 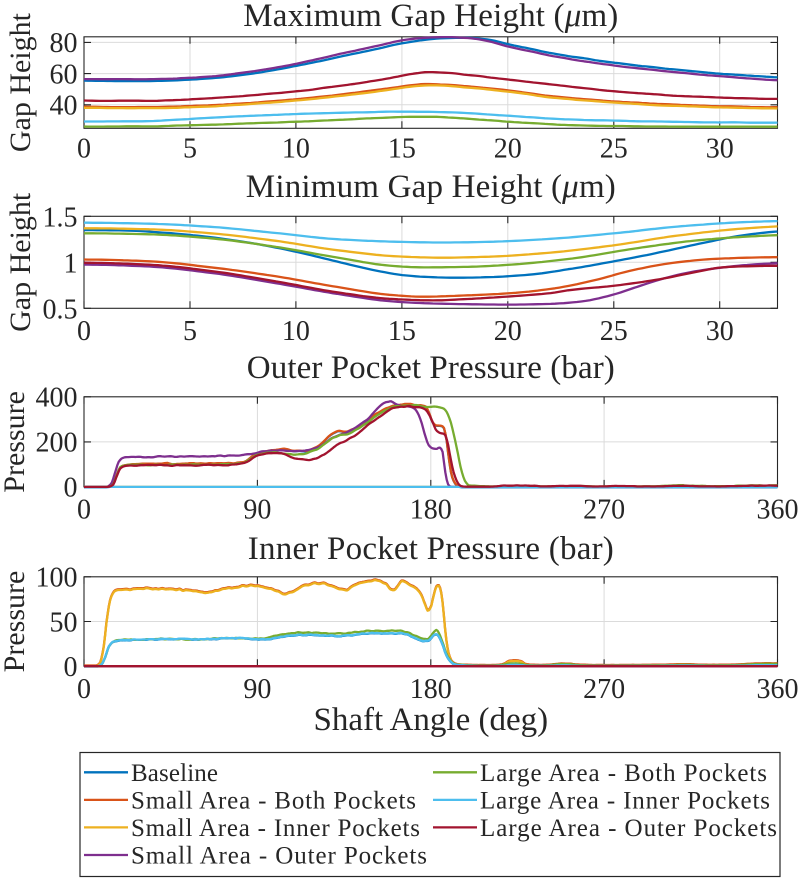 What do you see at coordinates (64, 622) in the screenshot?
I see `svg-text: 50` at bounding box center [64, 622].